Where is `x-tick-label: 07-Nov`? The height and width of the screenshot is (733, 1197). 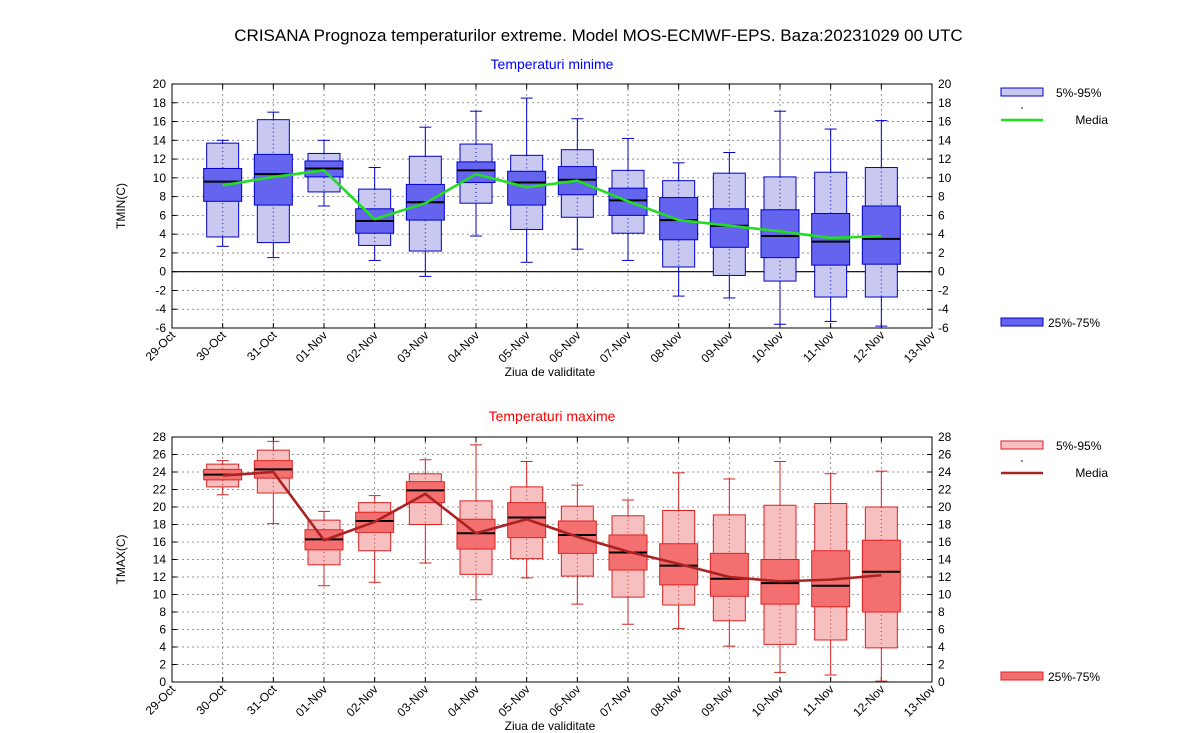
x-tick-label: 07-Nov is located at coordinates (615, 346).